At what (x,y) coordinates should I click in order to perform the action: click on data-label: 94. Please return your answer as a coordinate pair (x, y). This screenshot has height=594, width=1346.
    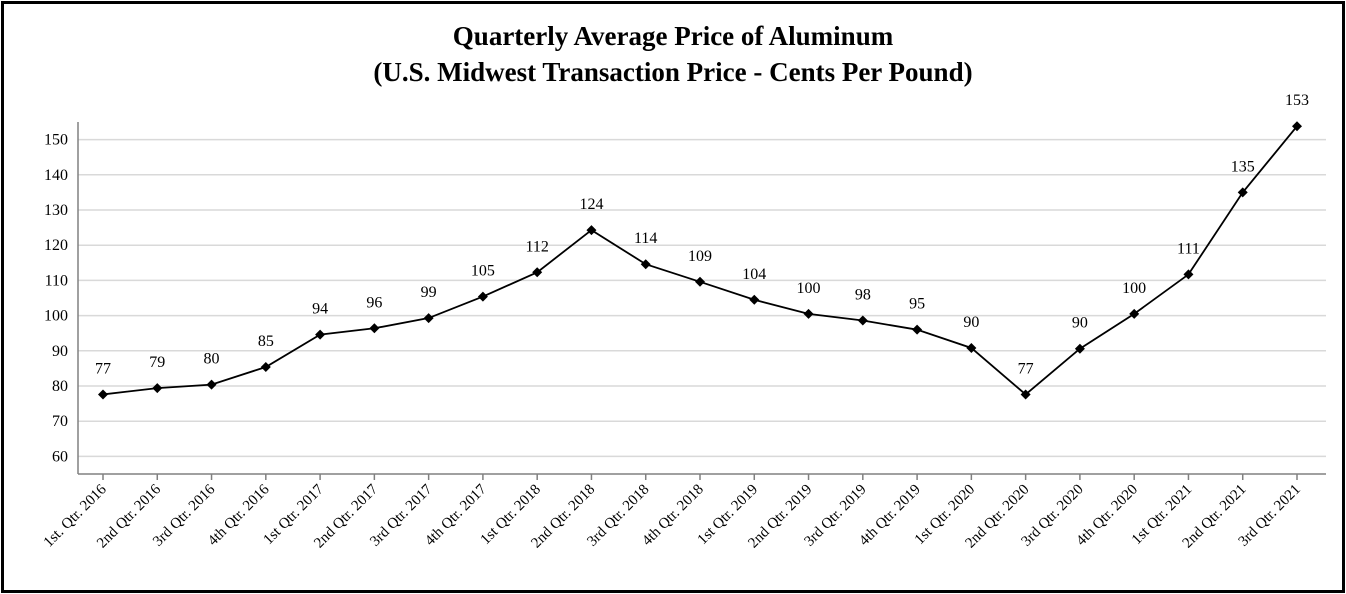
    Looking at the image, I should click on (320, 309).